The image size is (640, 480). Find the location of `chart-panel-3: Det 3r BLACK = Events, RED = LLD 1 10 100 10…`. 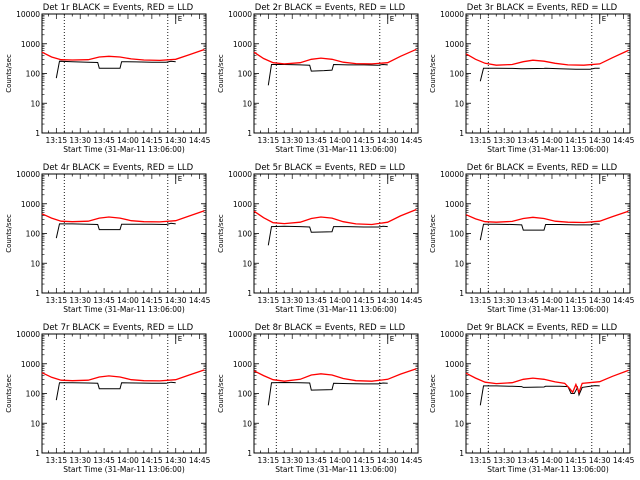

chart-panel-3: Det 3r BLACK = Events, RED = LLD 1 10 100 10… is located at coordinates (532, 78).